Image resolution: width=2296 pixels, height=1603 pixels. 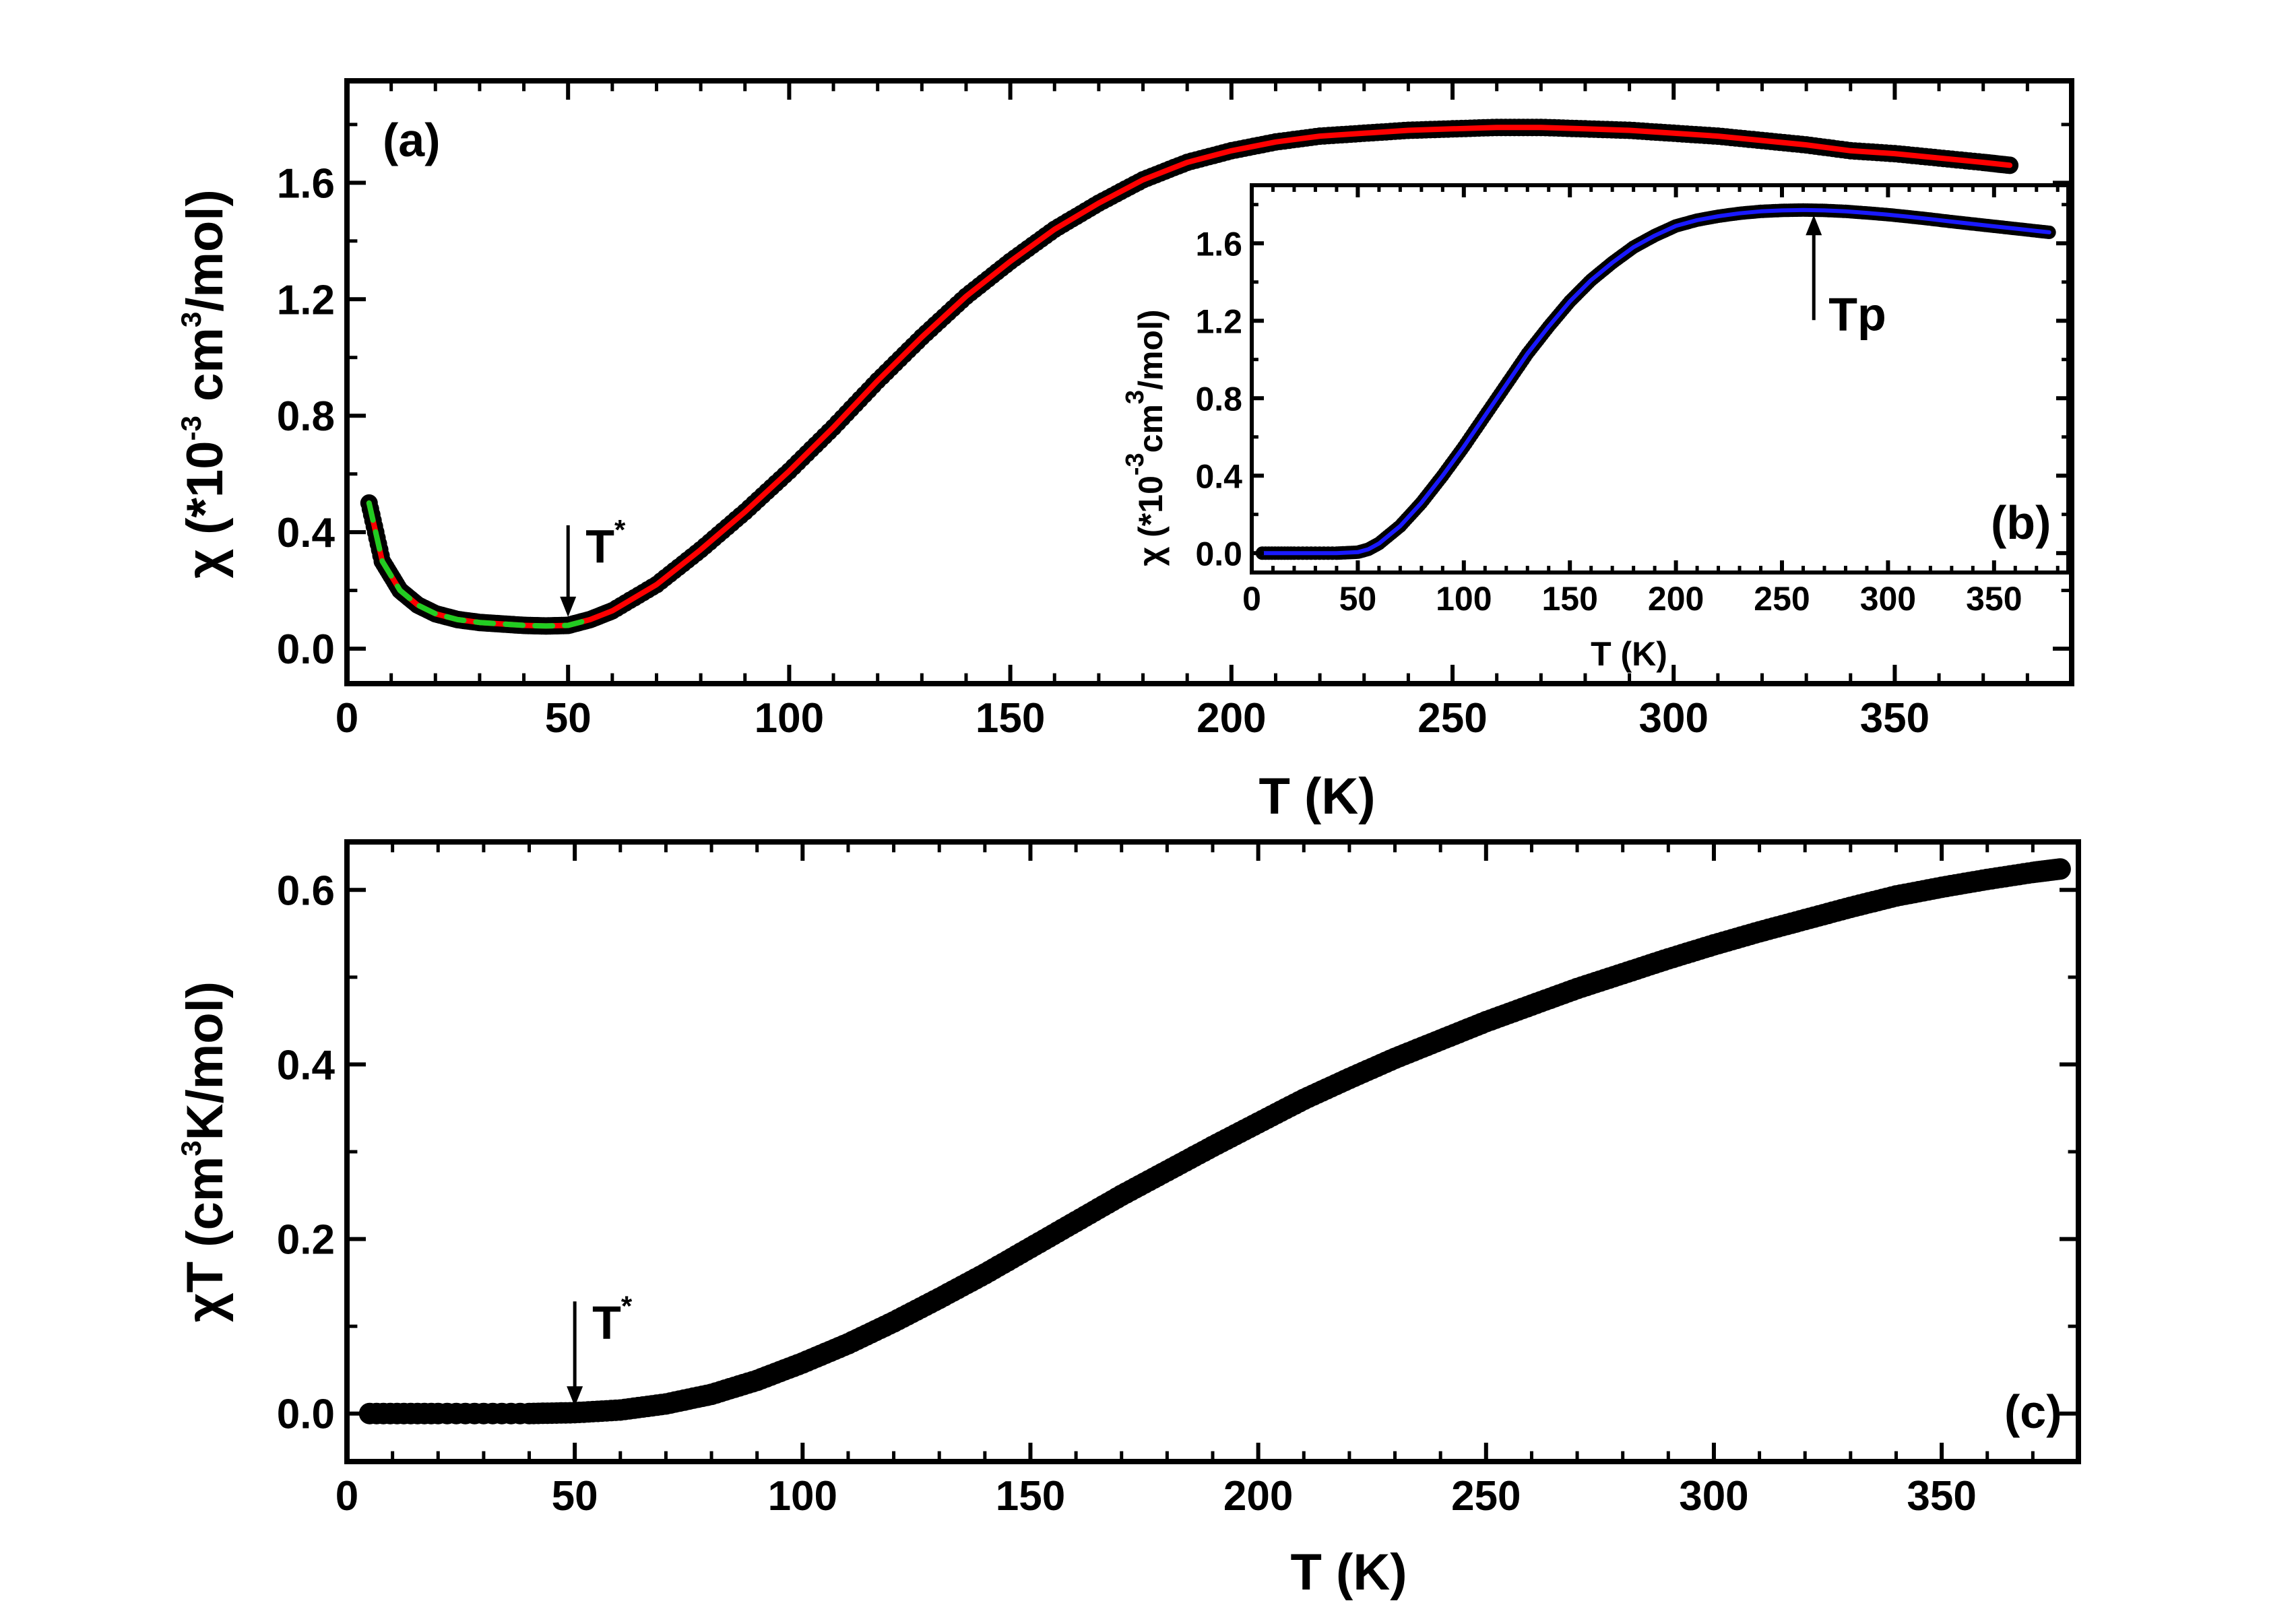 I want to click on annotation-c: T*, so click(x=600, y=1348).